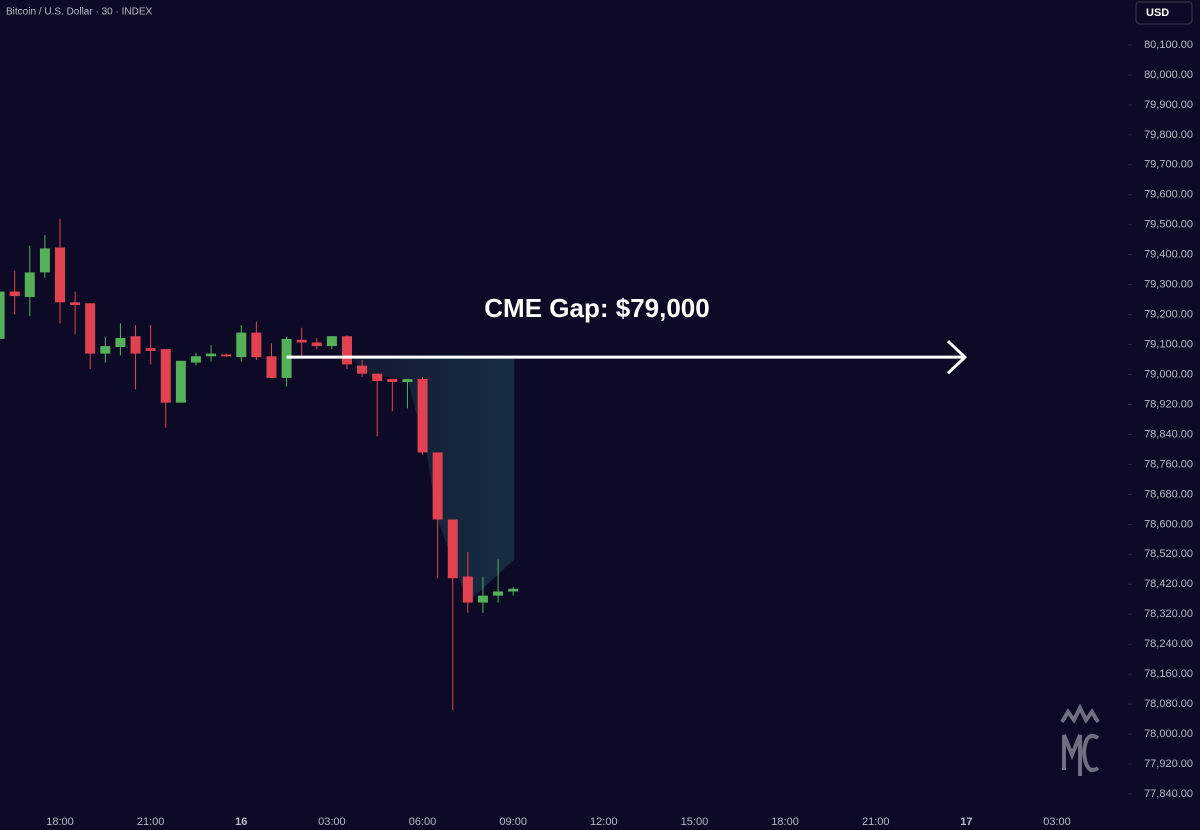 The height and width of the screenshot is (830, 1200). I want to click on watermark-logo, so click(1080, 739).